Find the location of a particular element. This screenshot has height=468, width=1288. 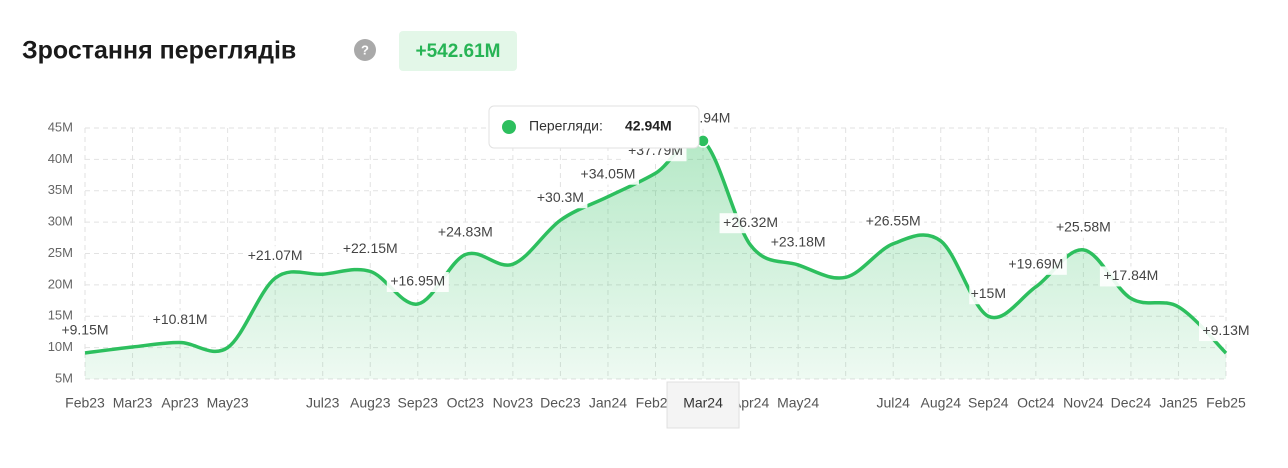

y-tick-label: 15M is located at coordinates (60, 315).